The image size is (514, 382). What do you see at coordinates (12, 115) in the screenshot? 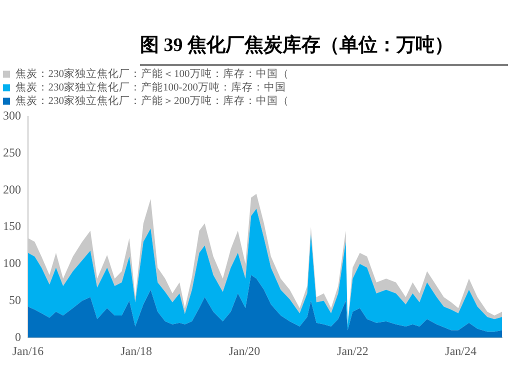
I see `y-tick-label: 300` at bounding box center [12, 115].